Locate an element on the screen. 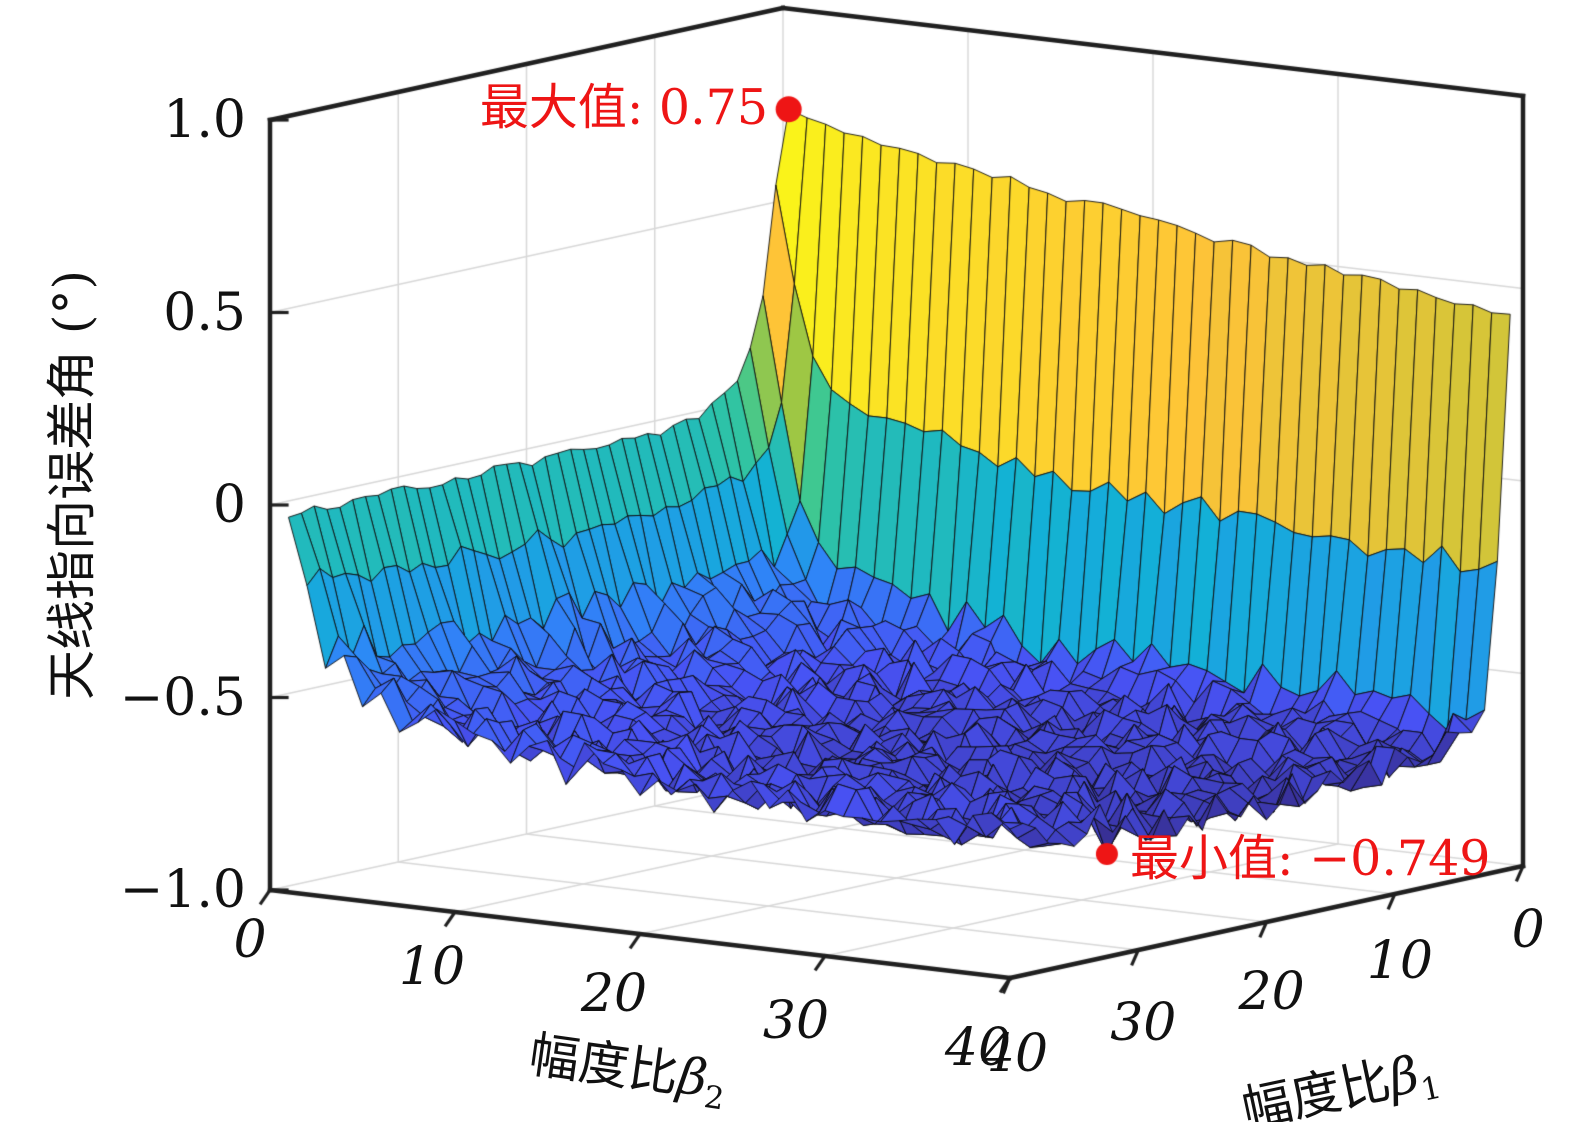 The width and height of the screenshot is (1575, 1122). min-value-annotation: 最小值: −0.749 is located at coordinates (1310, 858).